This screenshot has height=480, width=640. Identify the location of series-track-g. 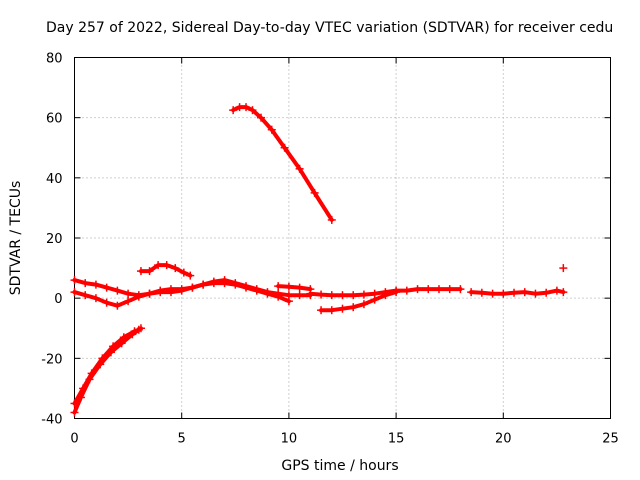
(294, 288).